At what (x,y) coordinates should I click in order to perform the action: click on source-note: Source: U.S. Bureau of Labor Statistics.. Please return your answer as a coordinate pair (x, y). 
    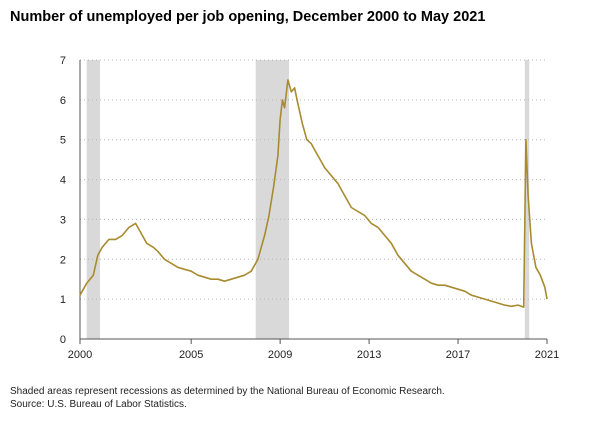
    Looking at the image, I should click on (98, 404).